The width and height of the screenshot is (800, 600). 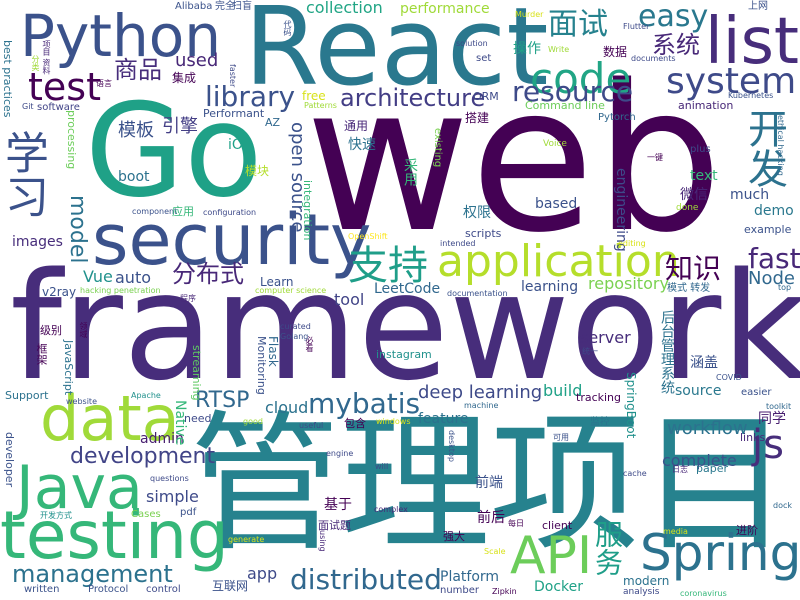 I want to click on word-yuyan: 语言, so click(x=104, y=83).